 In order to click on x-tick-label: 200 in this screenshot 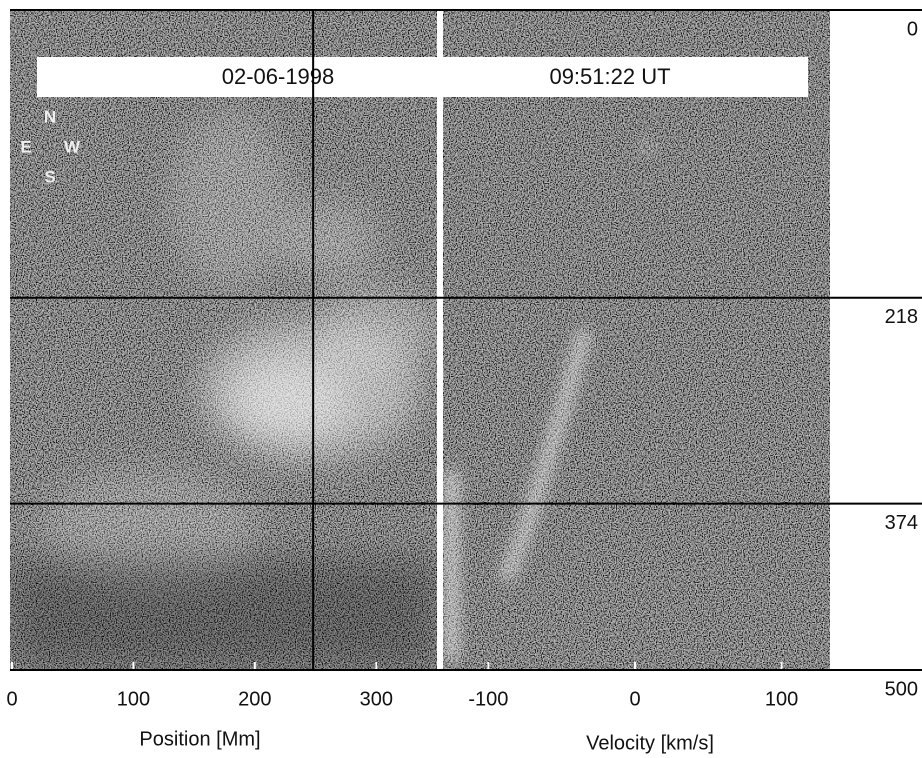, I will do `click(254, 699)`.